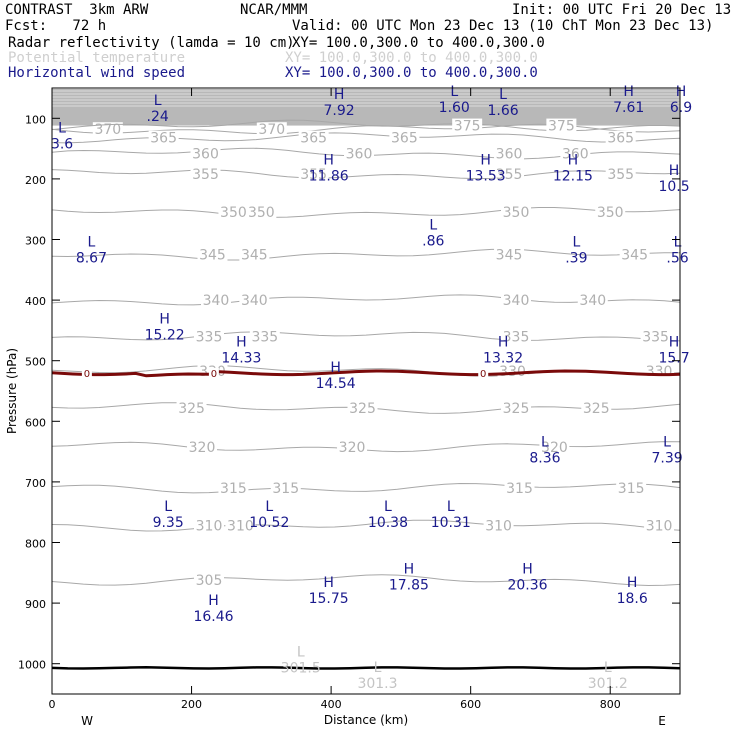 The height and width of the screenshot is (740, 740). What do you see at coordinates (576, 258) in the screenshot?
I see `wind-extremum-value: .39` at bounding box center [576, 258].